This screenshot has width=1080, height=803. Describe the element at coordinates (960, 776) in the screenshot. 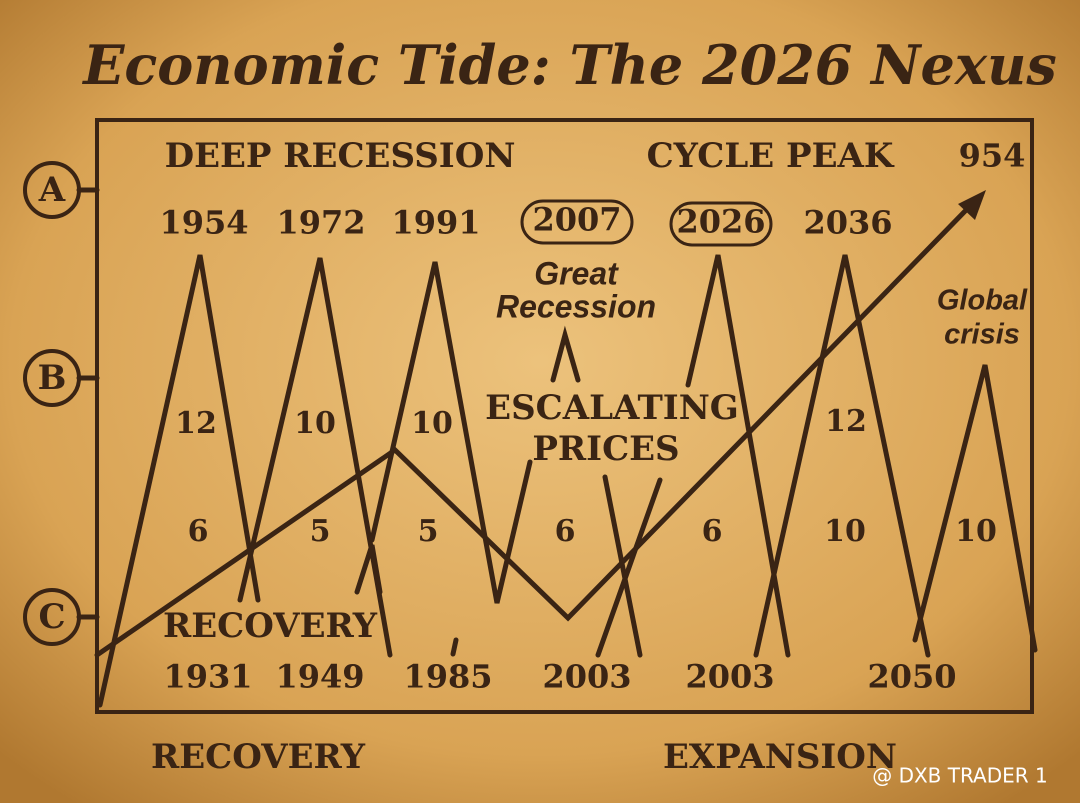

I see `watermark: @ DXB TRADER 1` at that location.